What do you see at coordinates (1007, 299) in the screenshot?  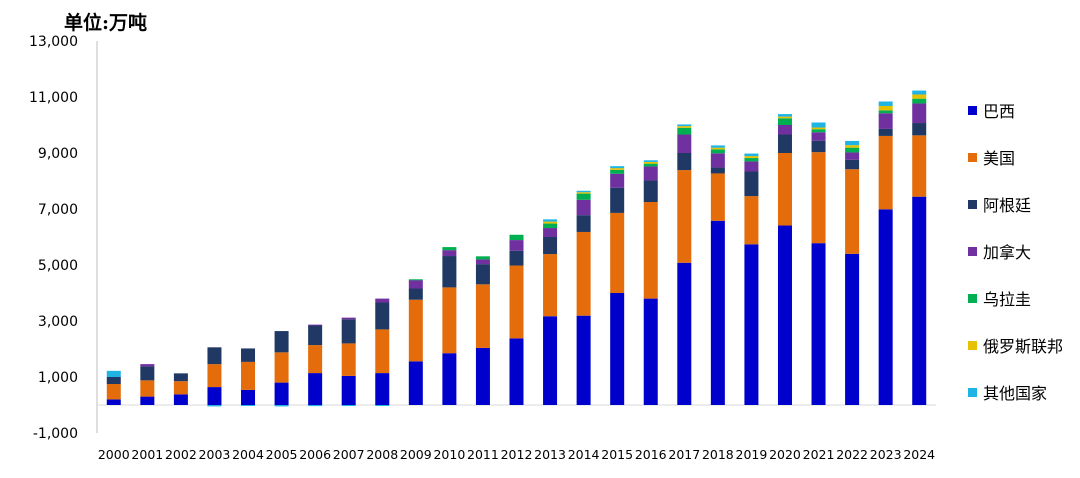 I see `legend-label: 乌拉圭` at bounding box center [1007, 299].